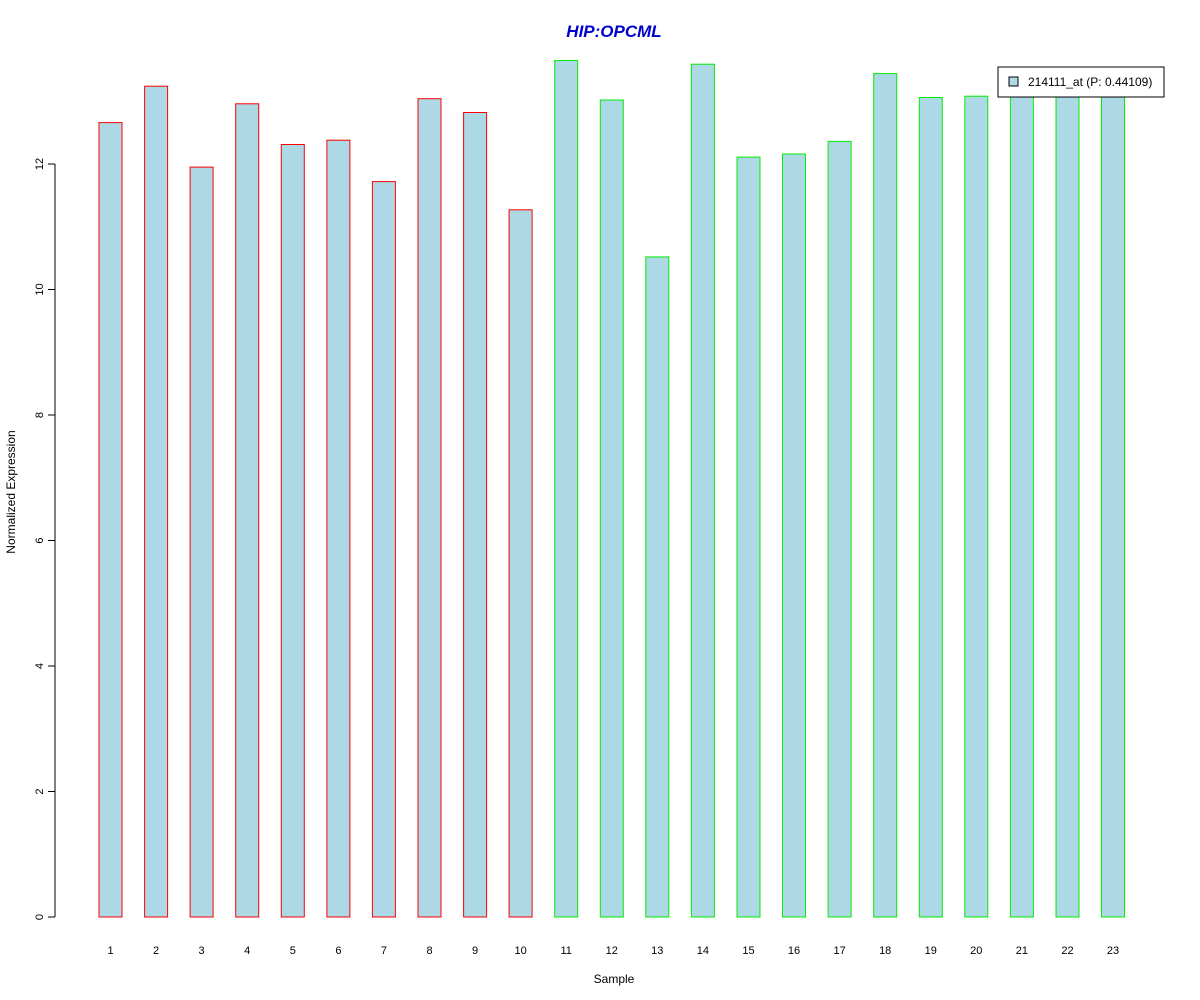 The width and height of the screenshot is (1200, 1000). I want to click on x-tick-label: 15, so click(748, 951).